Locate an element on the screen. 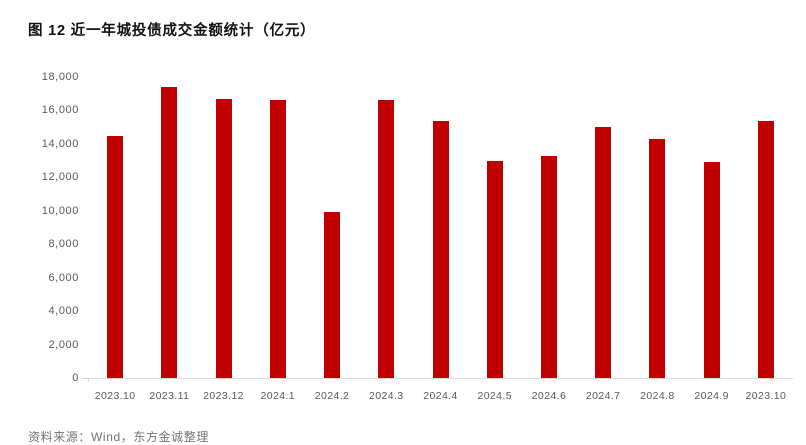 The width and height of the screenshot is (806, 445). x-tick-label: 2024.8 is located at coordinates (657, 396).